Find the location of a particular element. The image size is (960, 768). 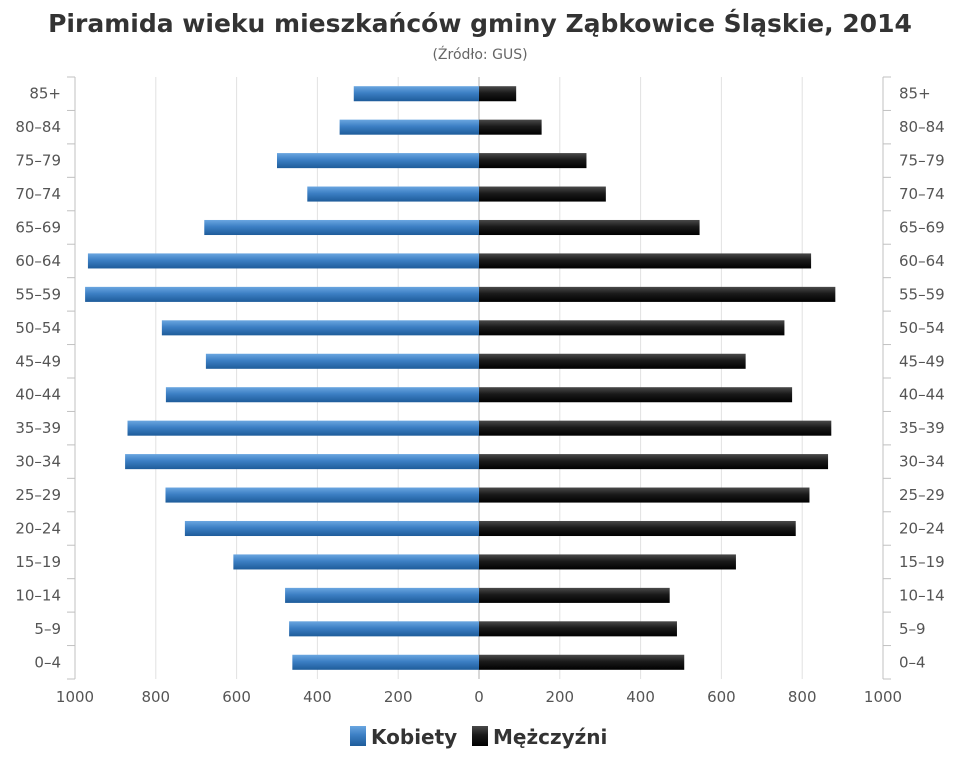

x-tick-label: 0 is located at coordinates (479, 697).